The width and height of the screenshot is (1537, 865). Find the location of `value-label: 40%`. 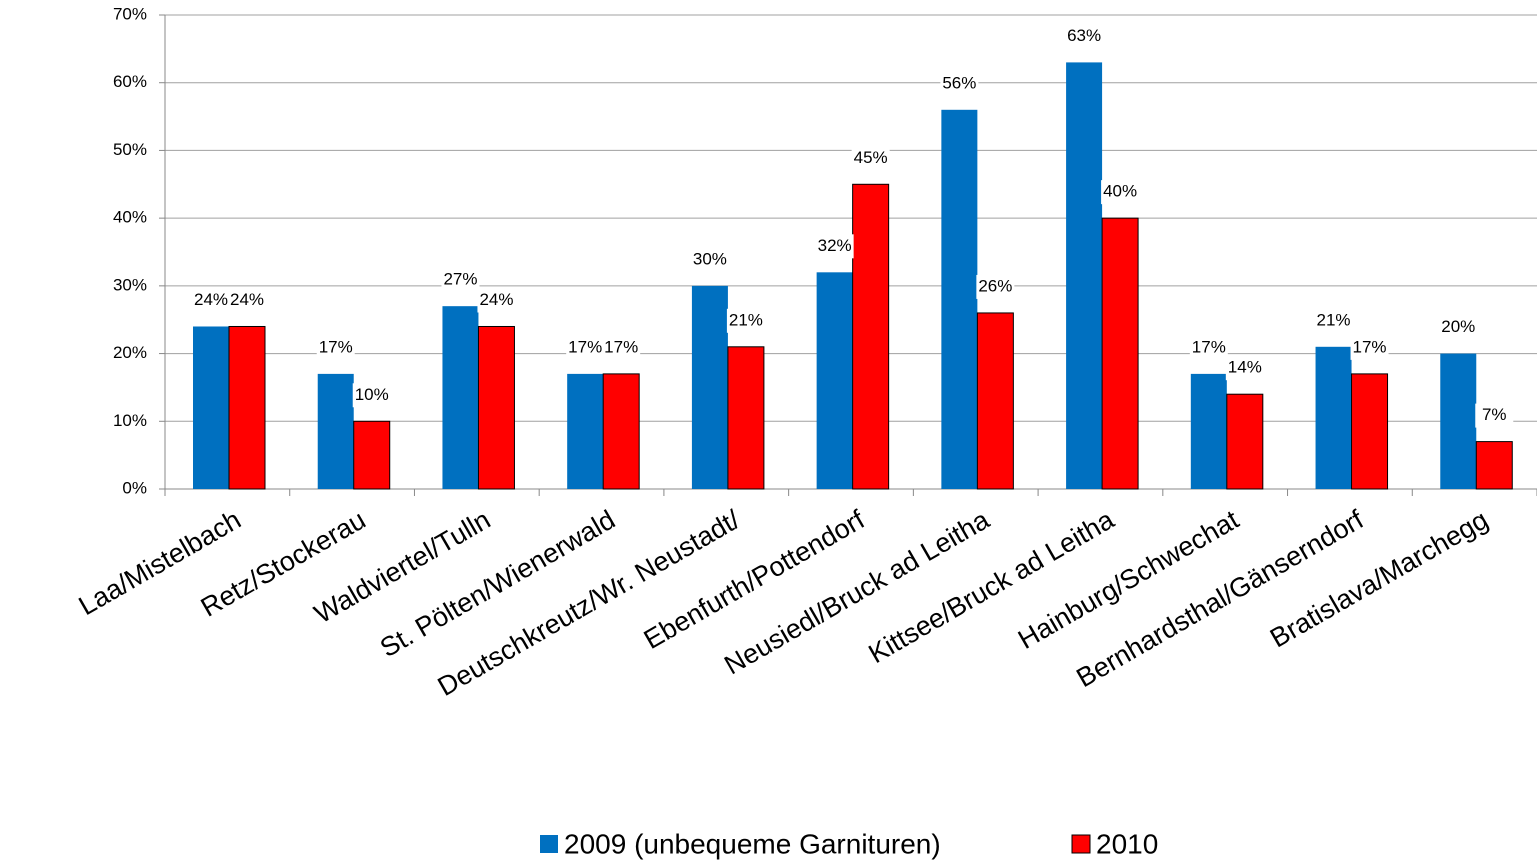

value-label: 40% is located at coordinates (1120, 191).